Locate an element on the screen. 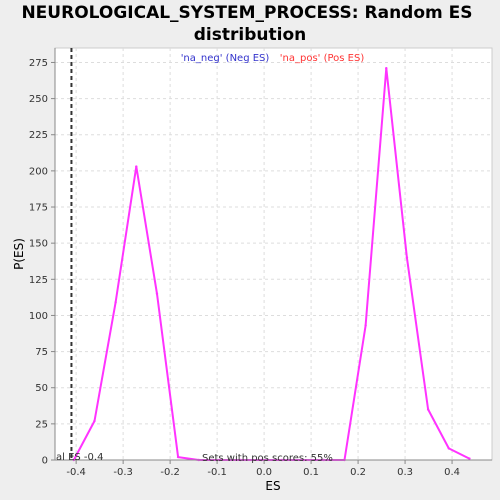  x-tick-label: 0.3 is located at coordinates (405, 472).